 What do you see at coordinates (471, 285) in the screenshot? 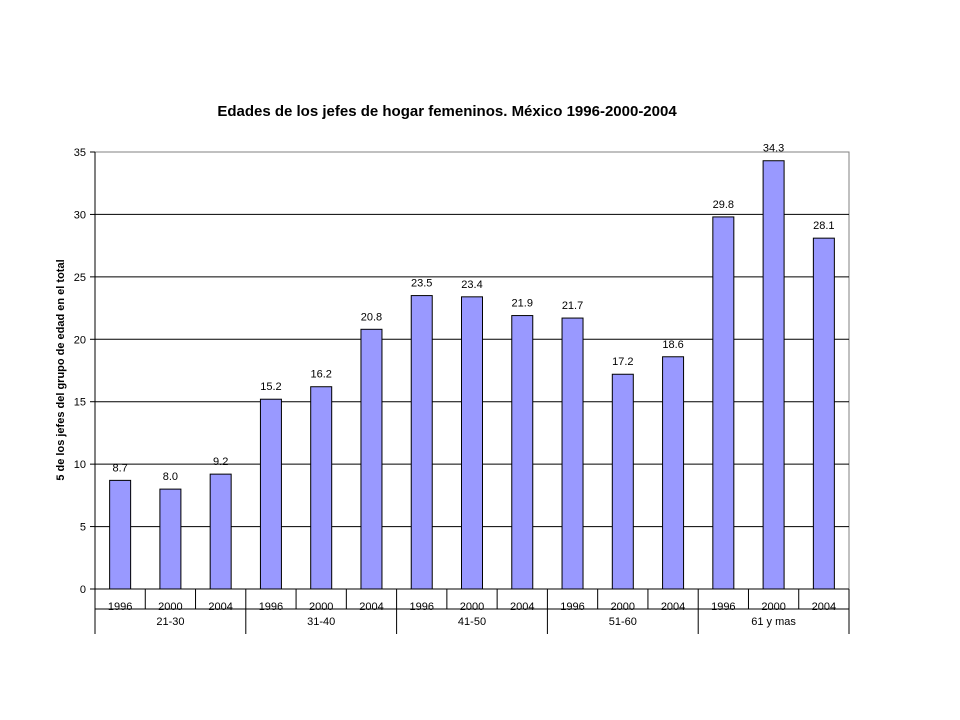
I see `data-label: 23.4` at bounding box center [471, 285].